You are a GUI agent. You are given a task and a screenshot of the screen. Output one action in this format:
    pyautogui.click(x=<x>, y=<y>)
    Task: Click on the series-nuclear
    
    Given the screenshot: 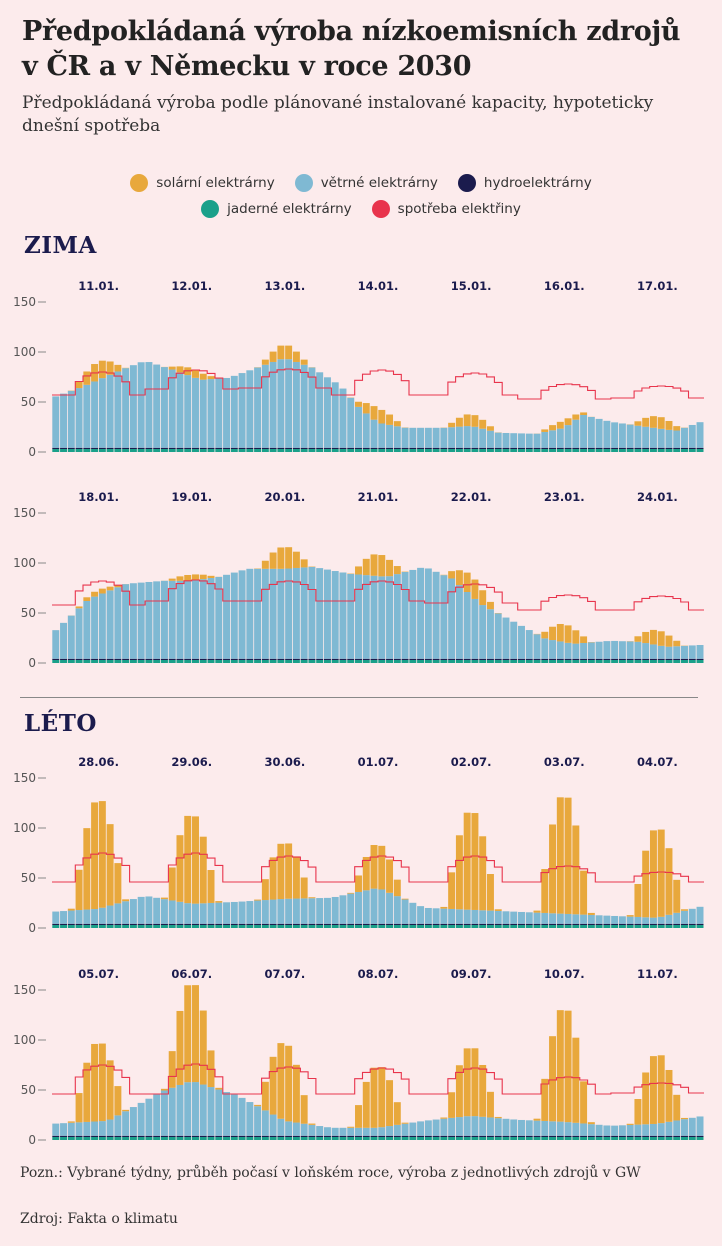 What is the action you would take?
    pyautogui.click(x=378, y=661)
    